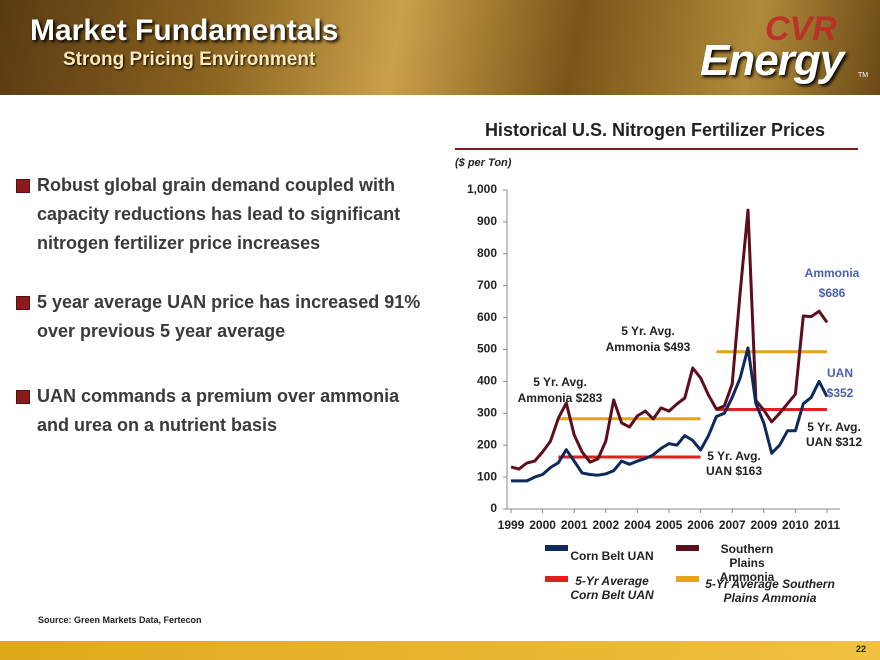 This screenshot has width=880, height=660. What do you see at coordinates (732, 525) in the screenshot?
I see `x-tick-label: 2007` at bounding box center [732, 525].